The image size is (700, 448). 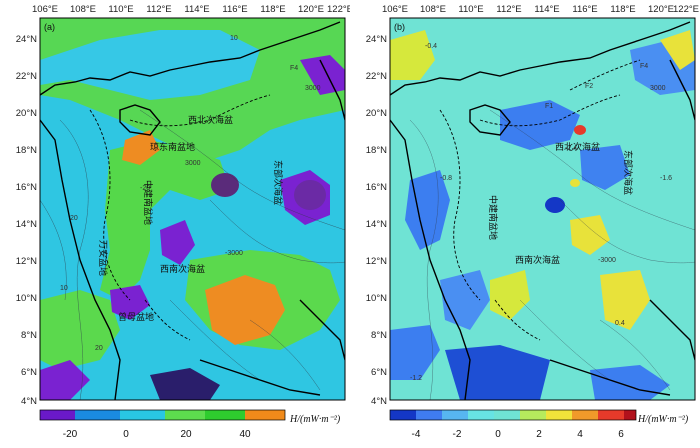 What do you see at coordinates (399, 27) in the screenshot?
I see `panel-b-label: (b)` at bounding box center [399, 27].